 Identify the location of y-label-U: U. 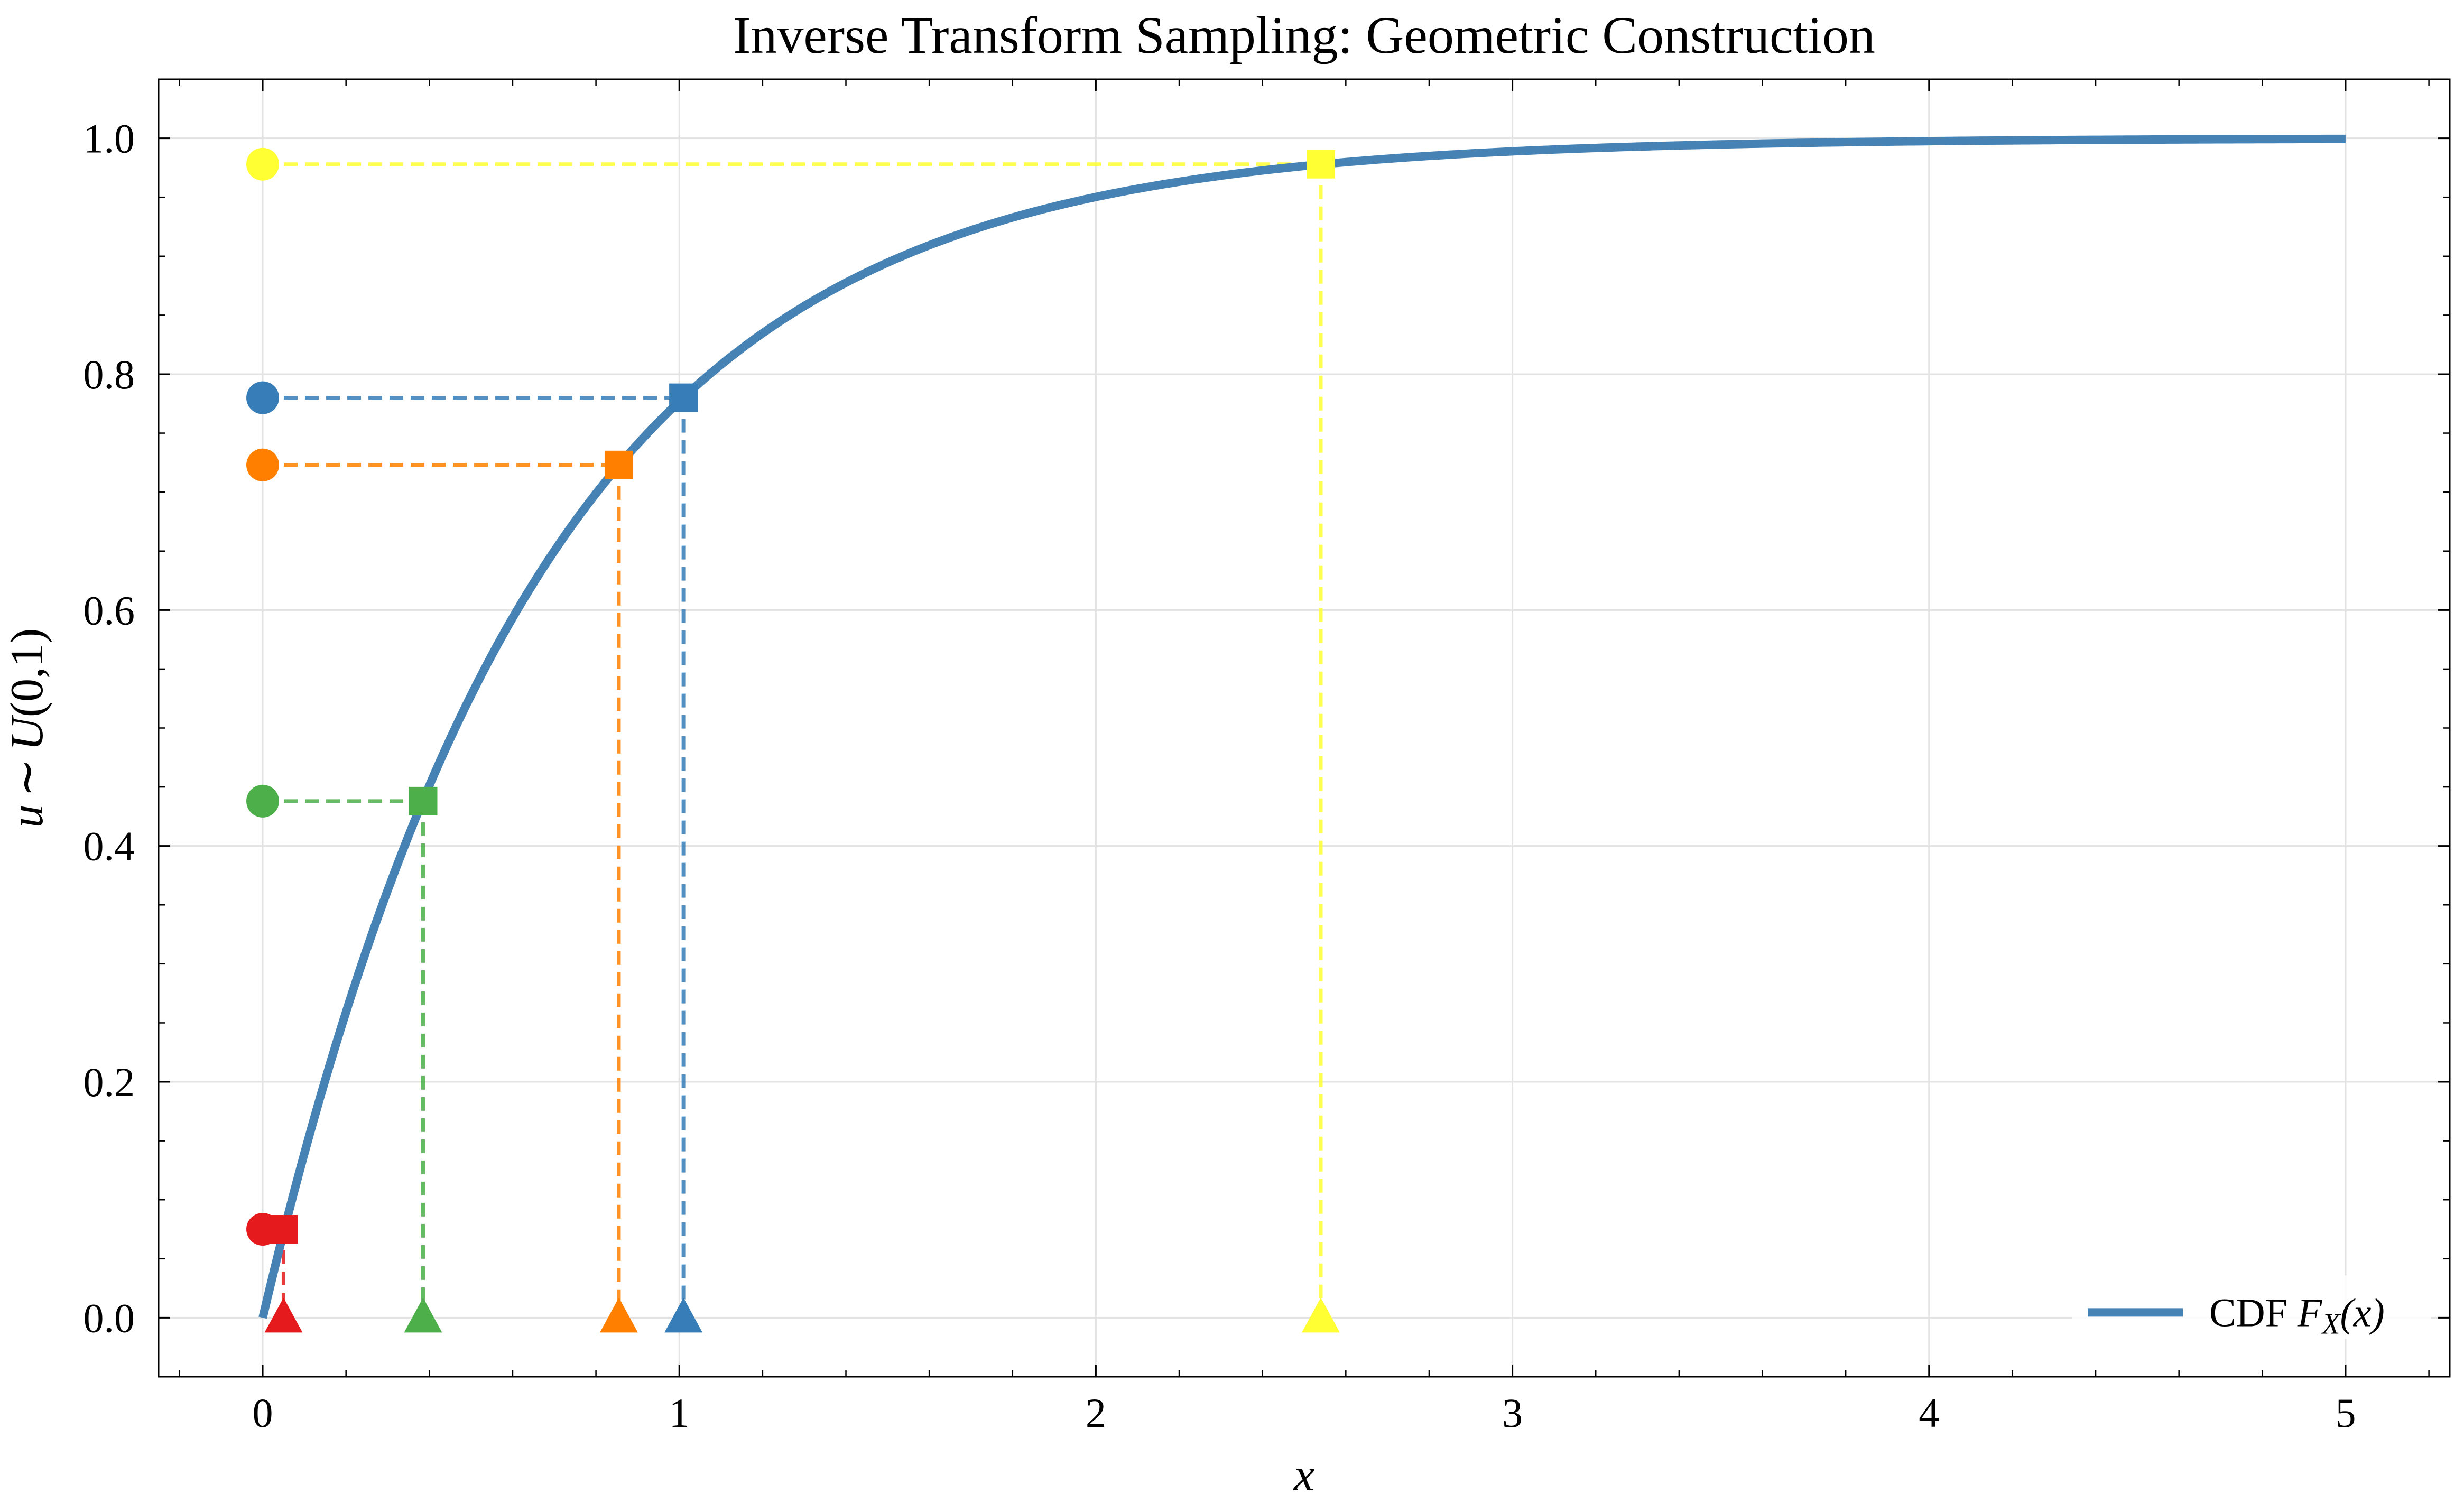
(27, 733).